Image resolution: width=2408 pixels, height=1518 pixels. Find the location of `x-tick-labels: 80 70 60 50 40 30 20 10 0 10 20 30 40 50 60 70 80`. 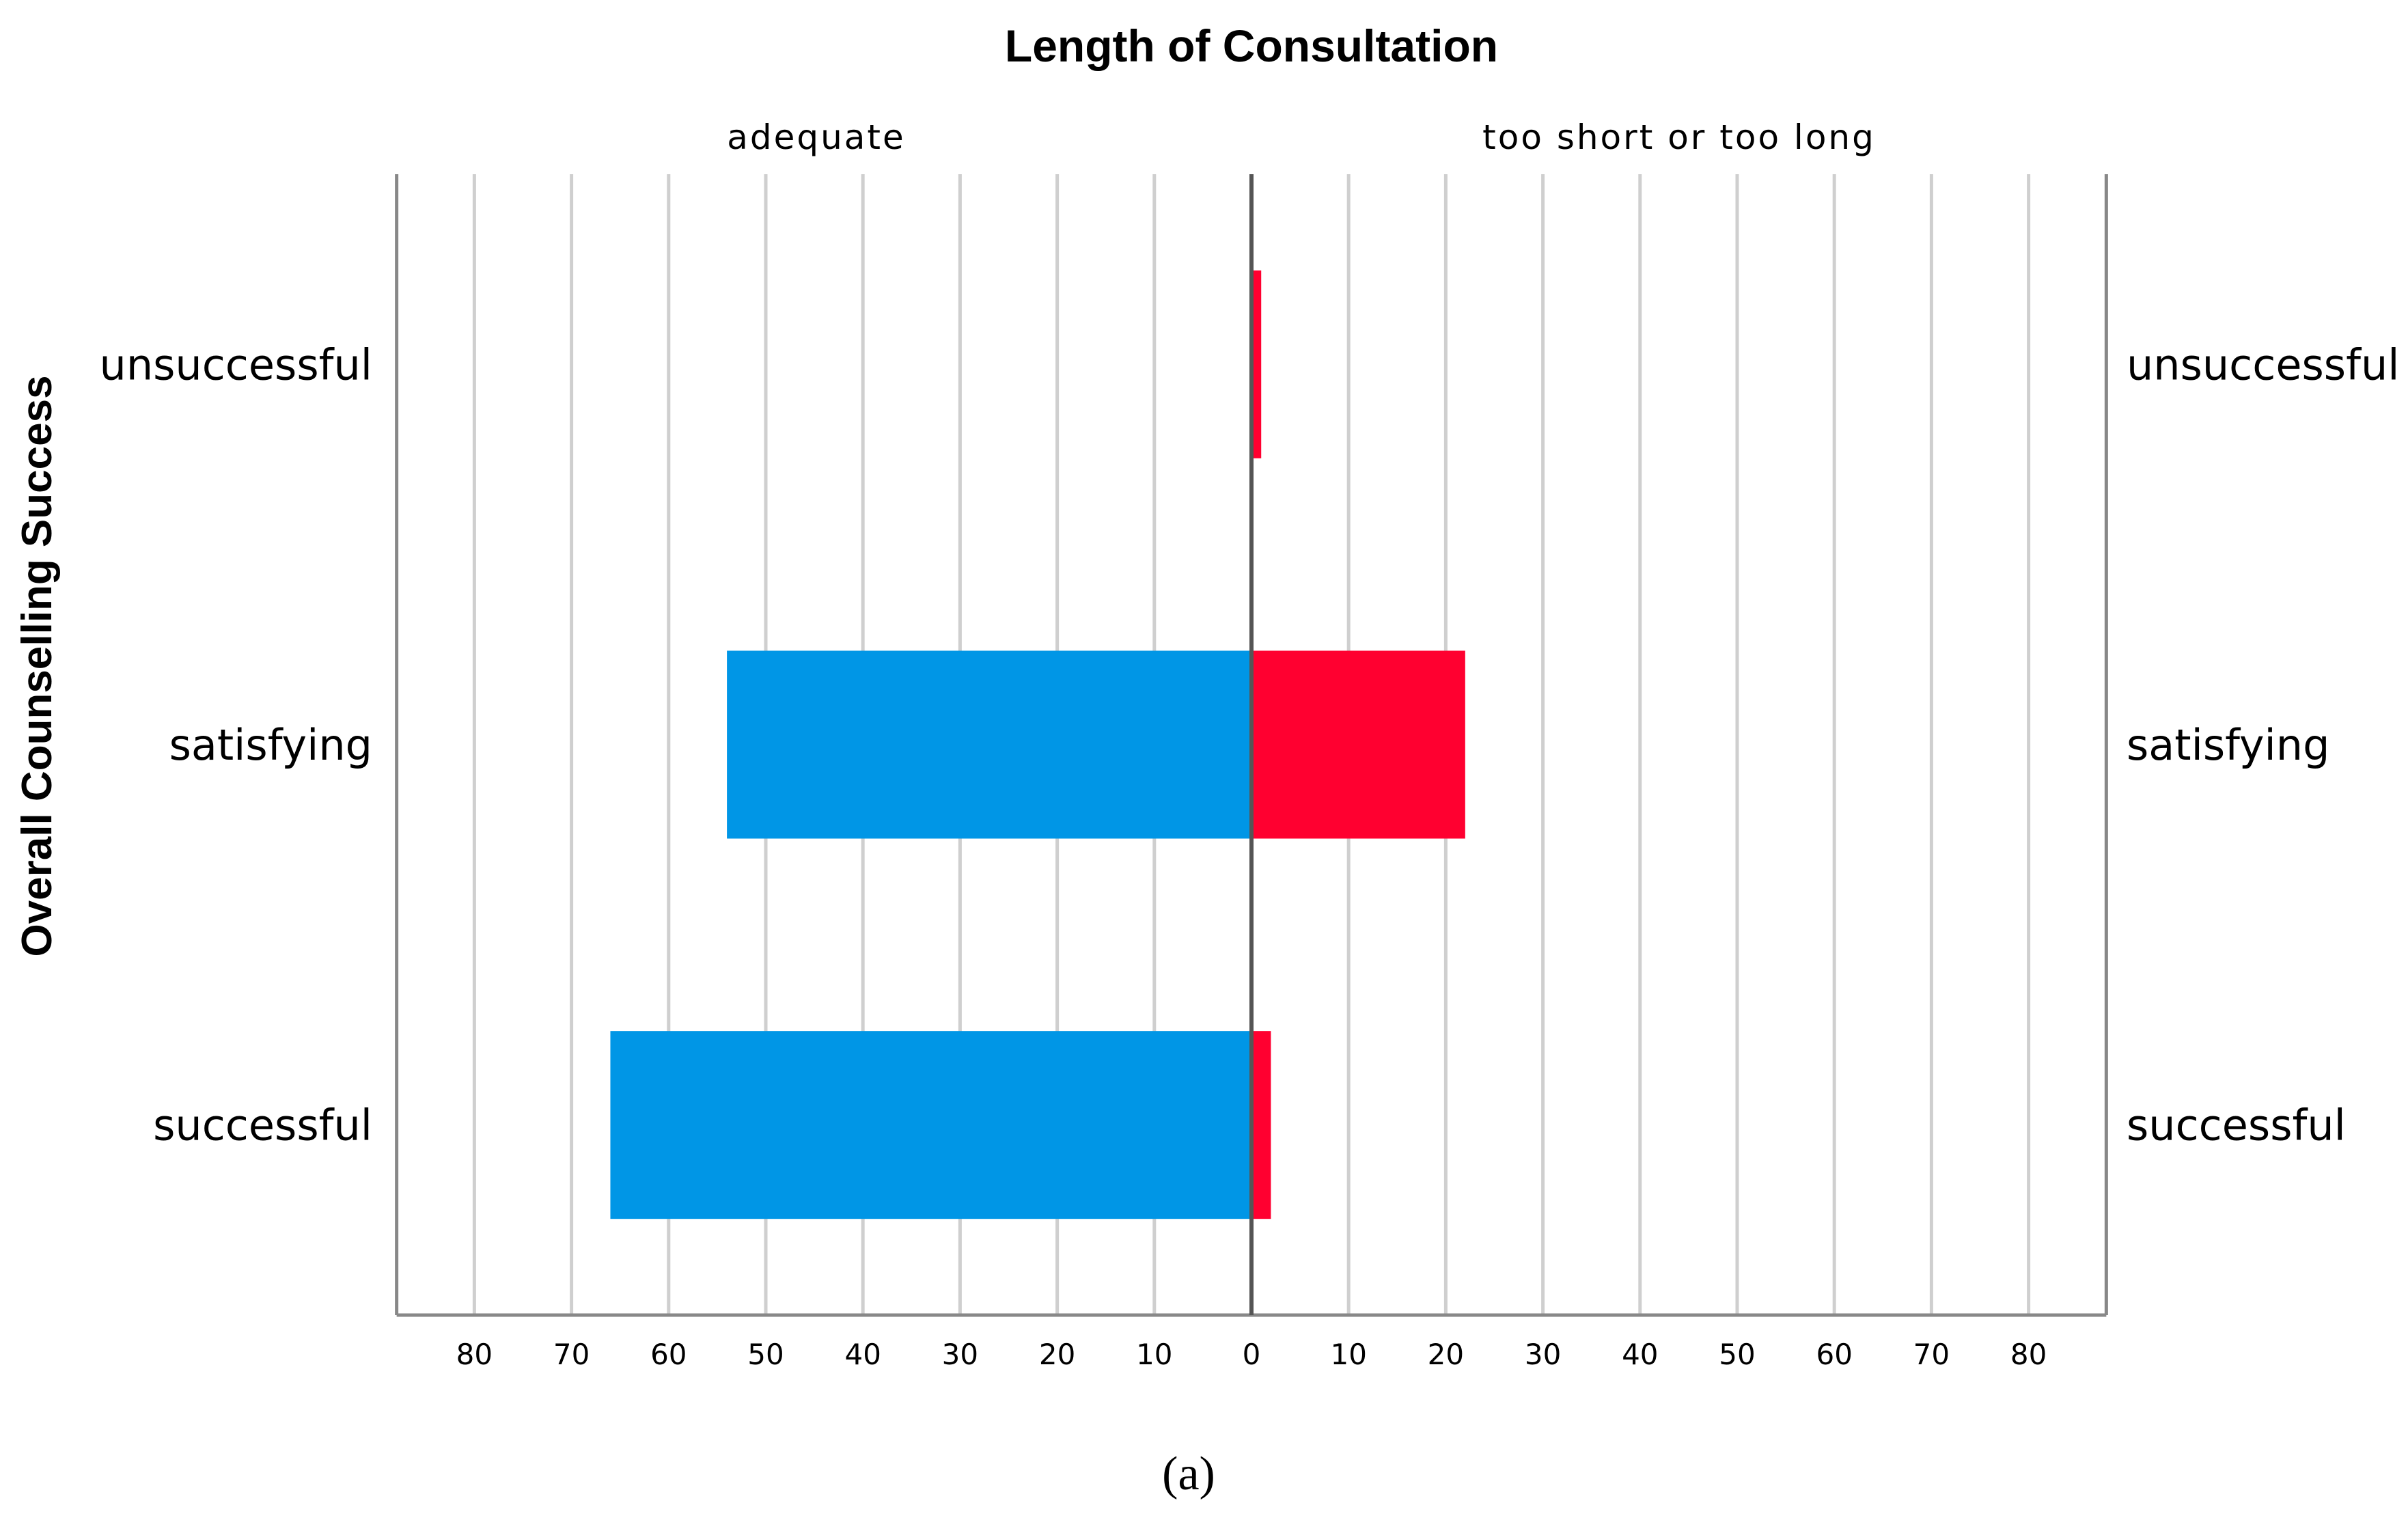

x-tick-labels: 80 70 60 50 40 30 20 10 0 10 20 30 40 50 60 70 80 is located at coordinates (1251, 1354).